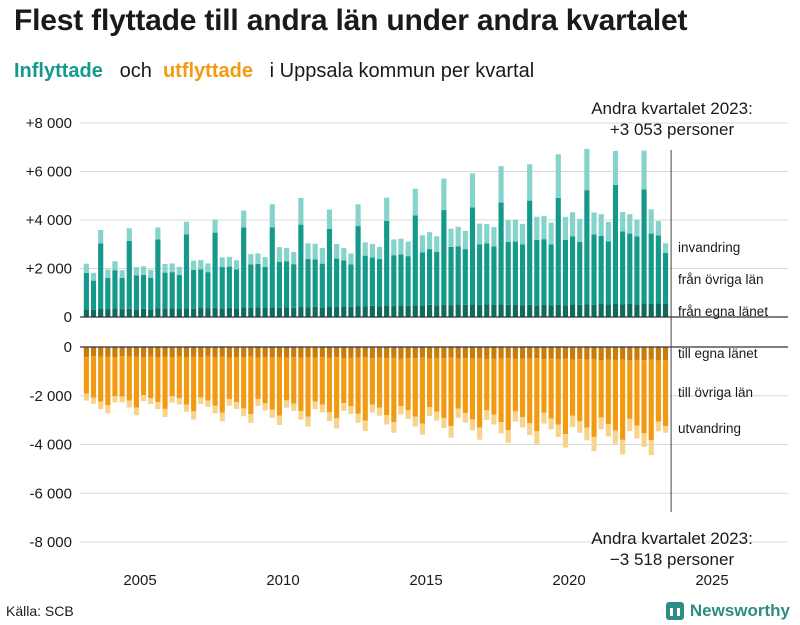 The height and width of the screenshot is (625, 800). Describe the element at coordinates (49, 123) in the screenshot. I see `y-tick-label-top: +8 000` at that location.